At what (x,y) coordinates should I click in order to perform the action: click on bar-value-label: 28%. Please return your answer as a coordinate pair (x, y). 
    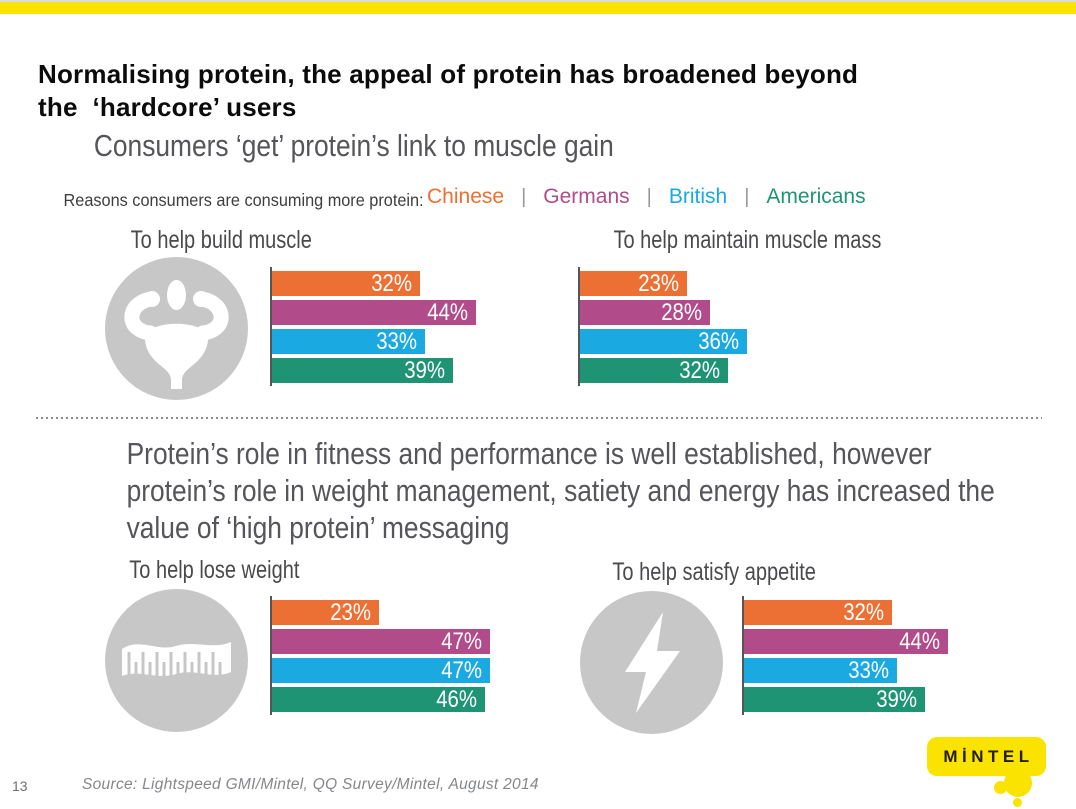
    Looking at the image, I should click on (681, 312).